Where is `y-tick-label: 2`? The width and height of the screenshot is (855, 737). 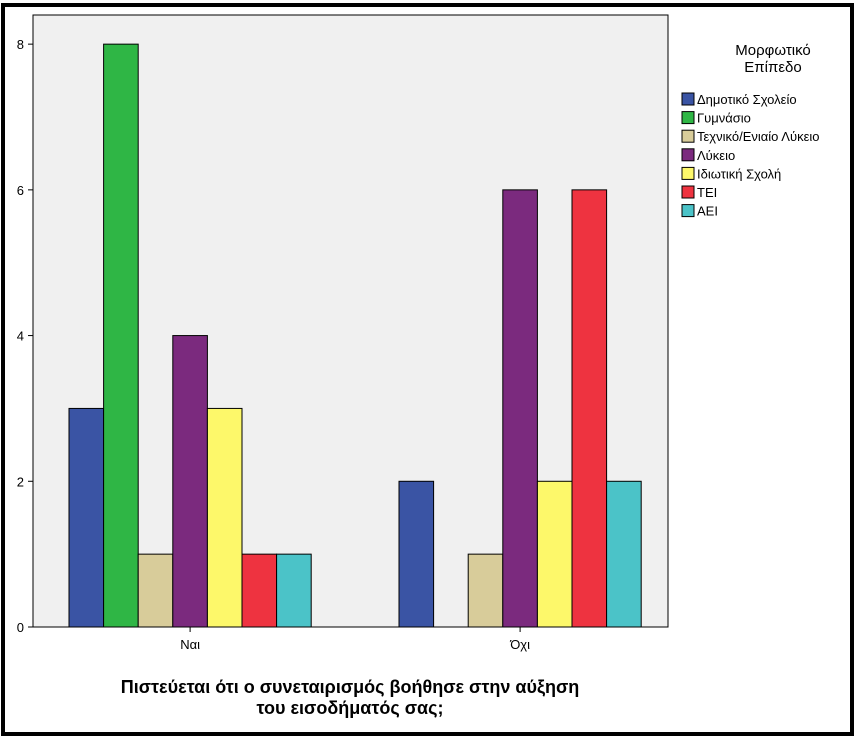 y-tick-label: 2 is located at coordinates (20, 481).